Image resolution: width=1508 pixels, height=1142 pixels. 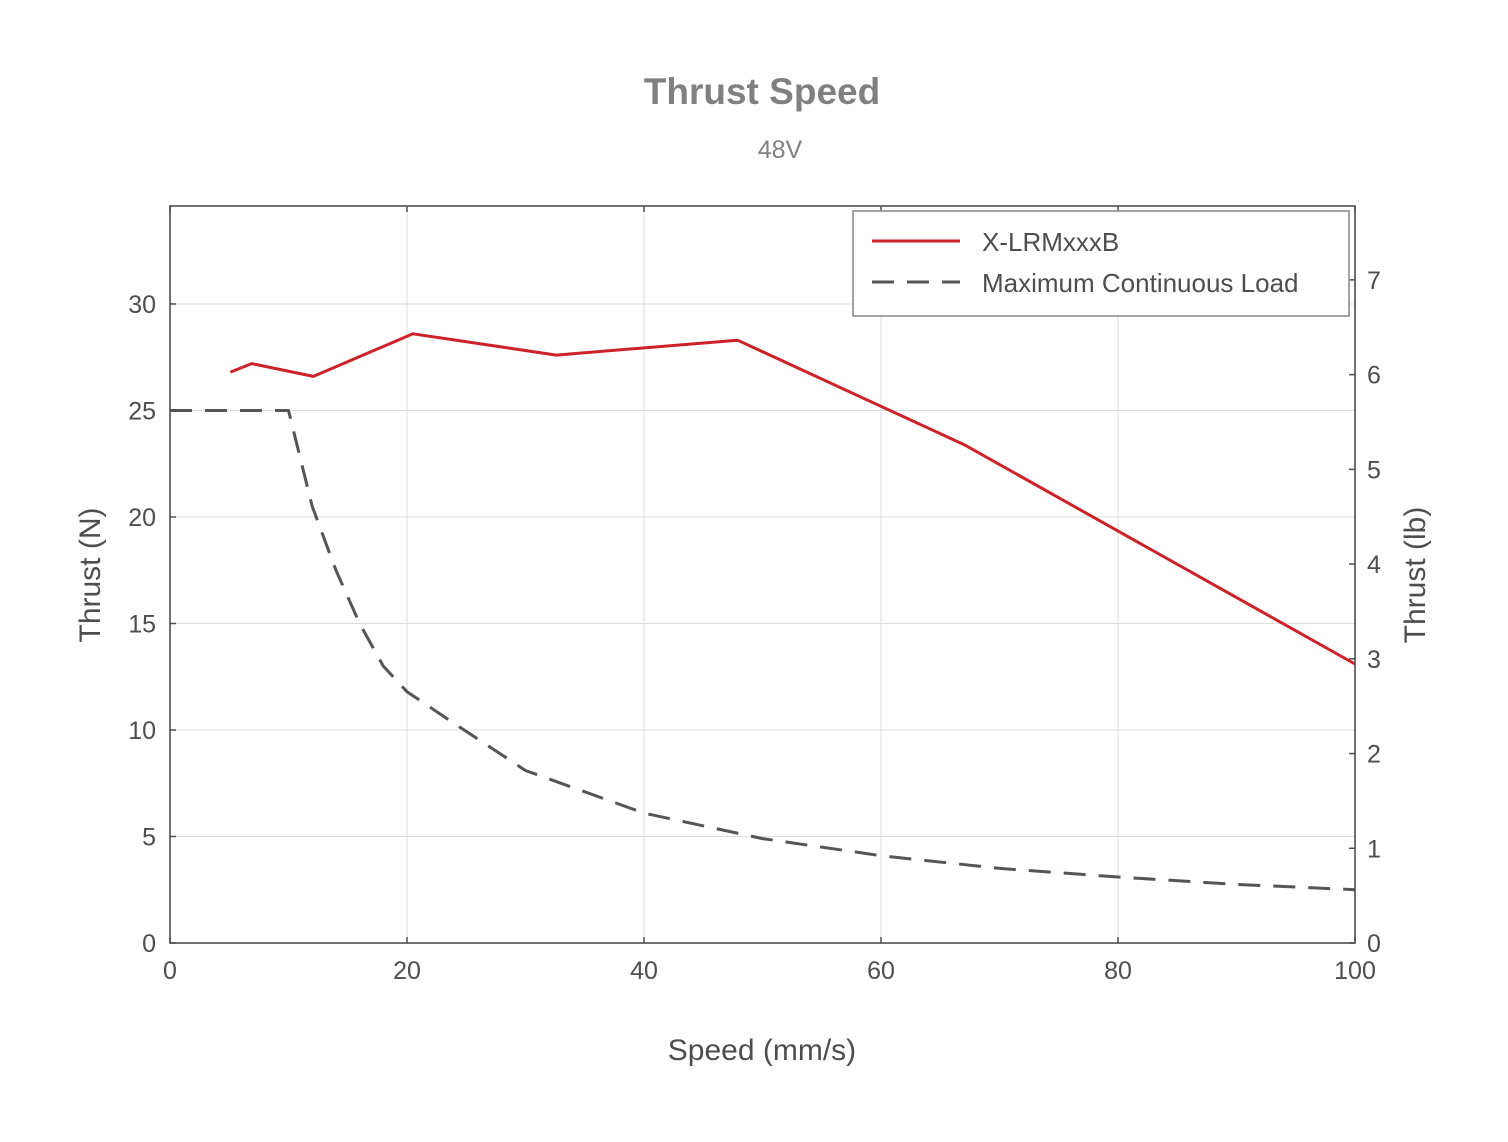 What do you see at coordinates (1140, 283) in the screenshot?
I see `legend-label-max-continuous-load: Maximum Continuous Load` at bounding box center [1140, 283].